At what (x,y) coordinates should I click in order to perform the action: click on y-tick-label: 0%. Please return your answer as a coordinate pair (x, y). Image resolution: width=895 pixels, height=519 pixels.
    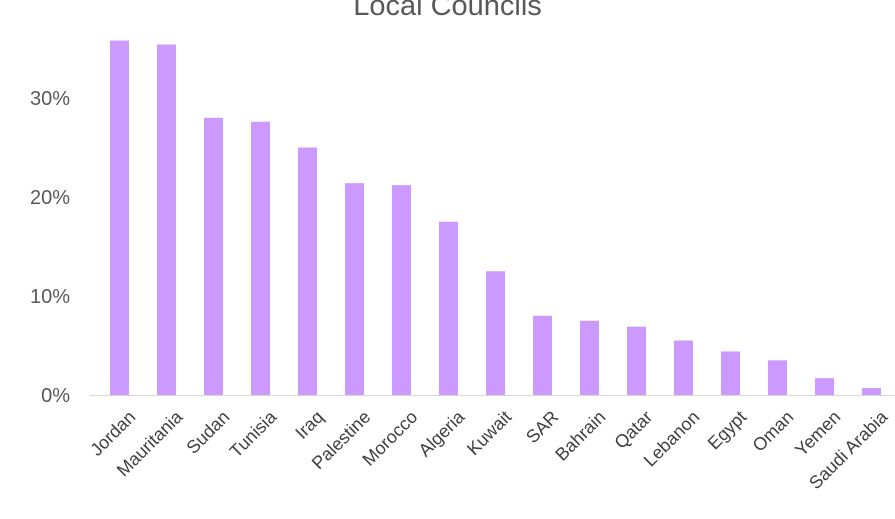
    Looking at the image, I should click on (55, 396).